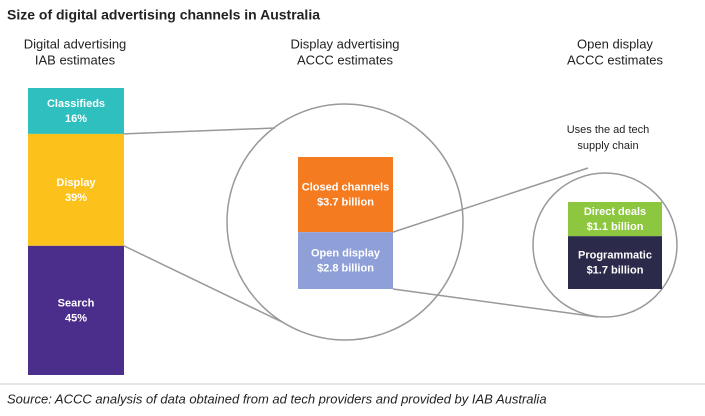 Image resolution: width=705 pixels, height=416 pixels. What do you see at coordinates (75, 43) in the screenshot?
I see `panel-title: Digital advertising` at bounding box center [75, 43].